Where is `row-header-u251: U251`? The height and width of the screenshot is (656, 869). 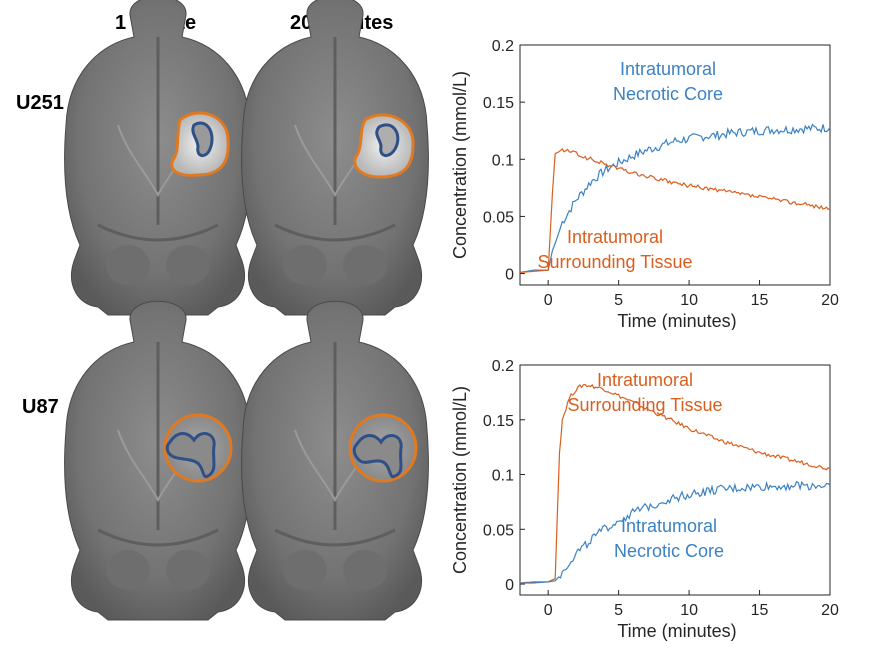
row-header-u251: U251 is located at coordinates (40, 103).